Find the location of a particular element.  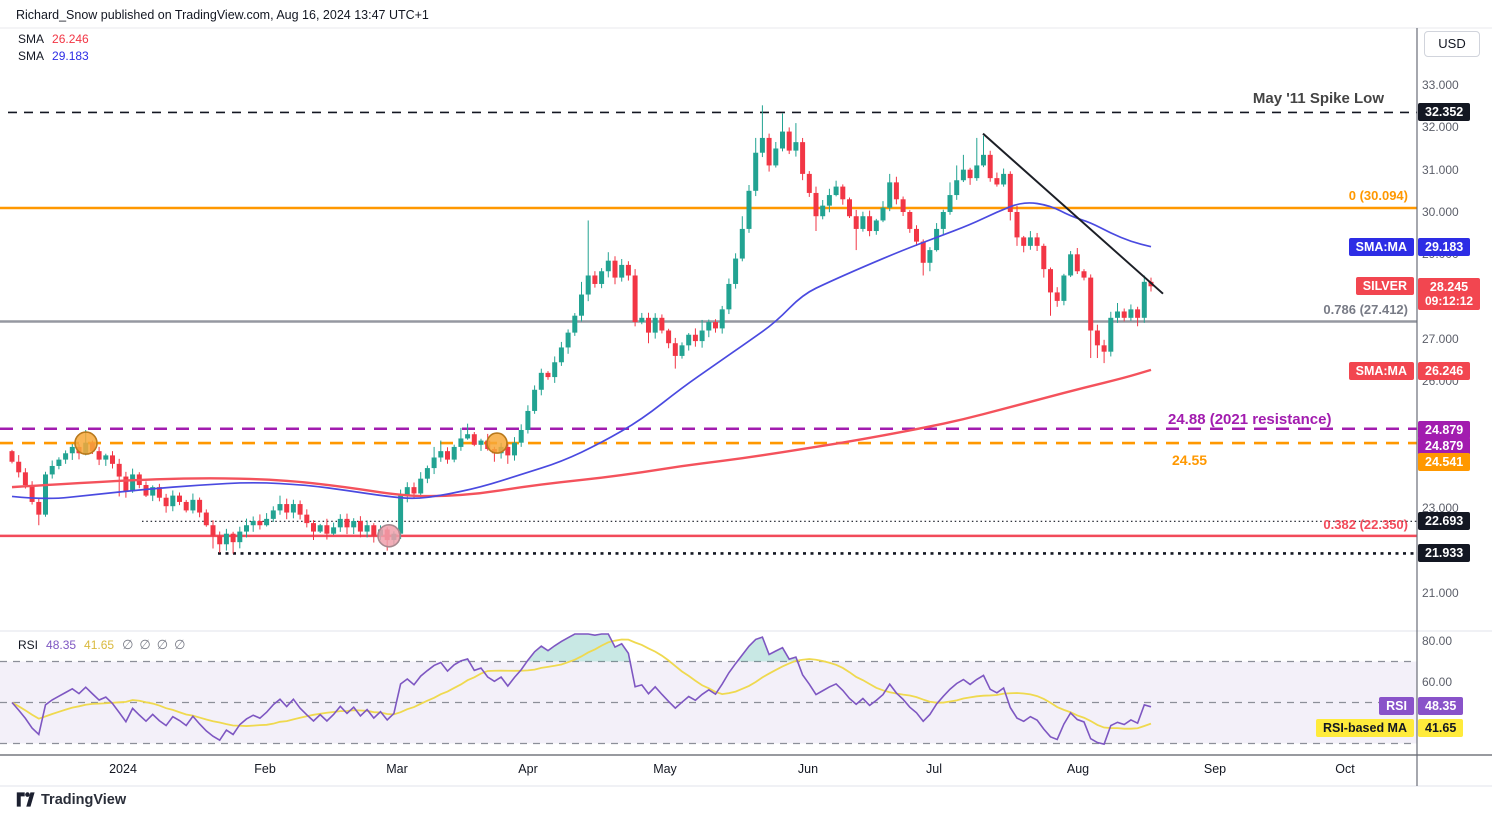

sma-legend-row: SMA 29.183 is located at coordinates (53, 56).